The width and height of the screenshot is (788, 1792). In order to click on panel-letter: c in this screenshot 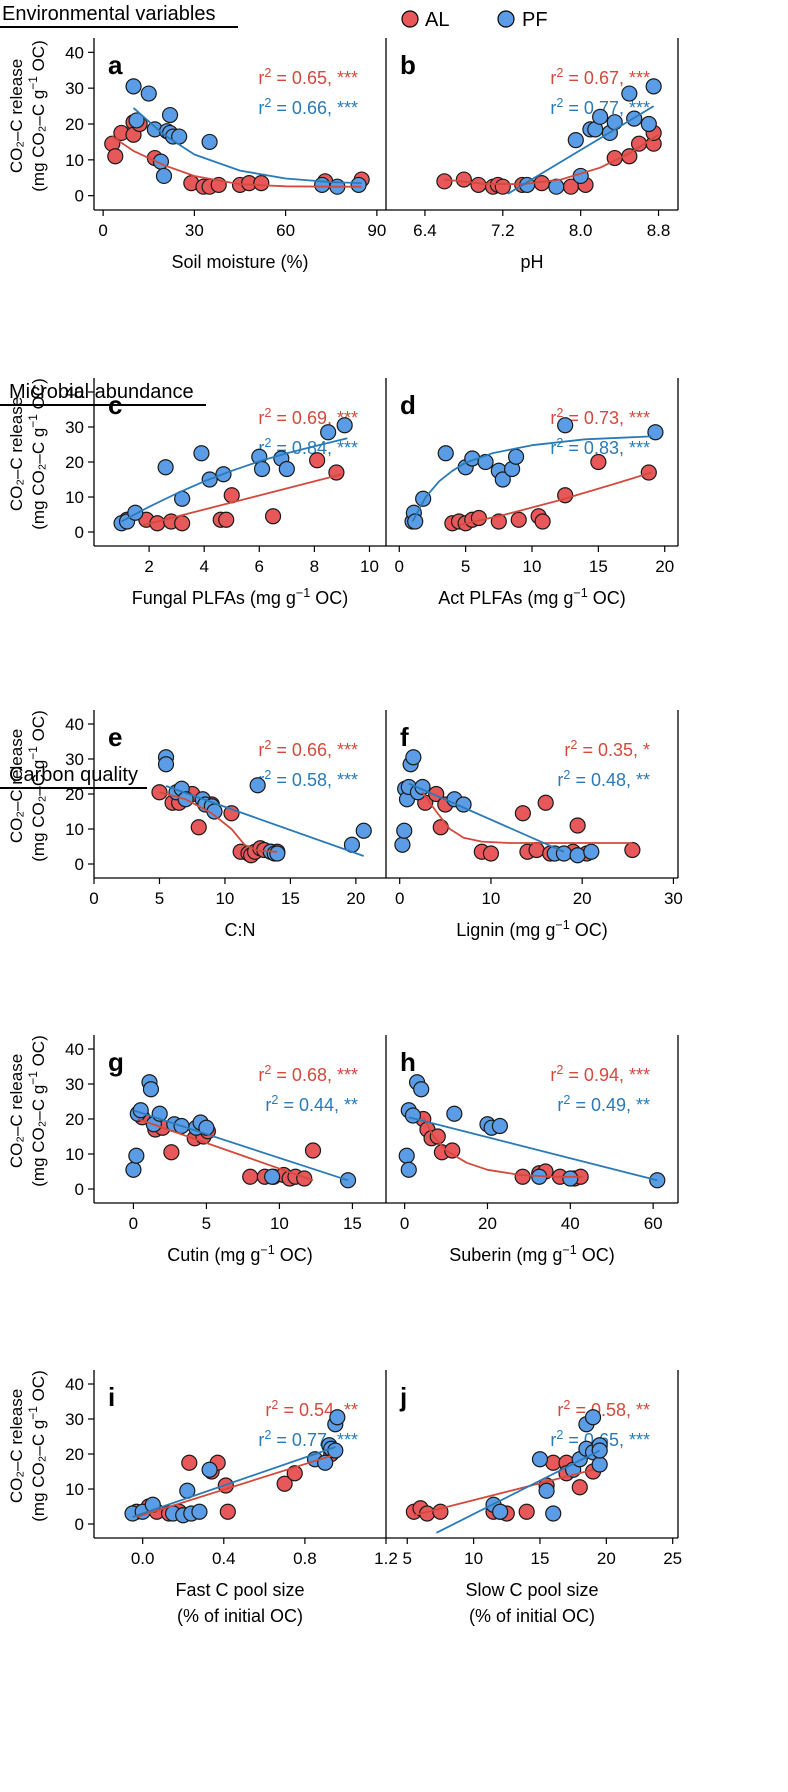, I will do `click(115, 405)`.